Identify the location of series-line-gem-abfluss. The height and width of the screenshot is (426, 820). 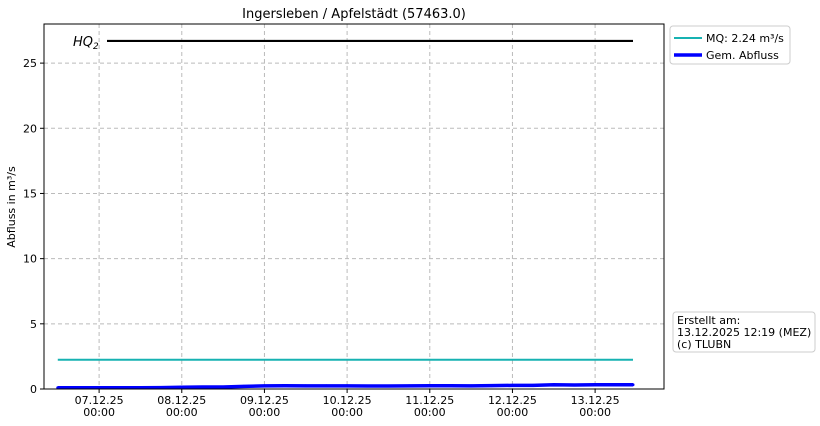
(345, 386).